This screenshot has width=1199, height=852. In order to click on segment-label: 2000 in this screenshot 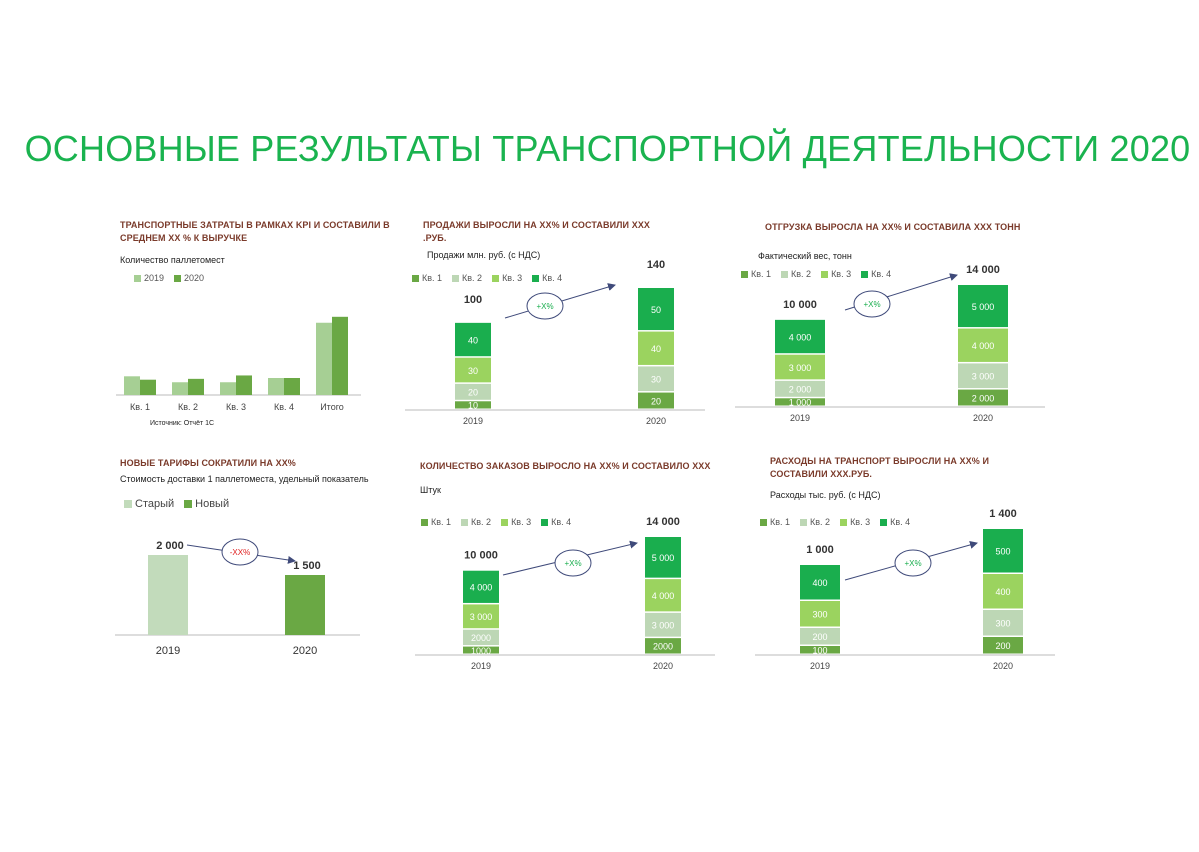, I will do `click(481, 638)`.